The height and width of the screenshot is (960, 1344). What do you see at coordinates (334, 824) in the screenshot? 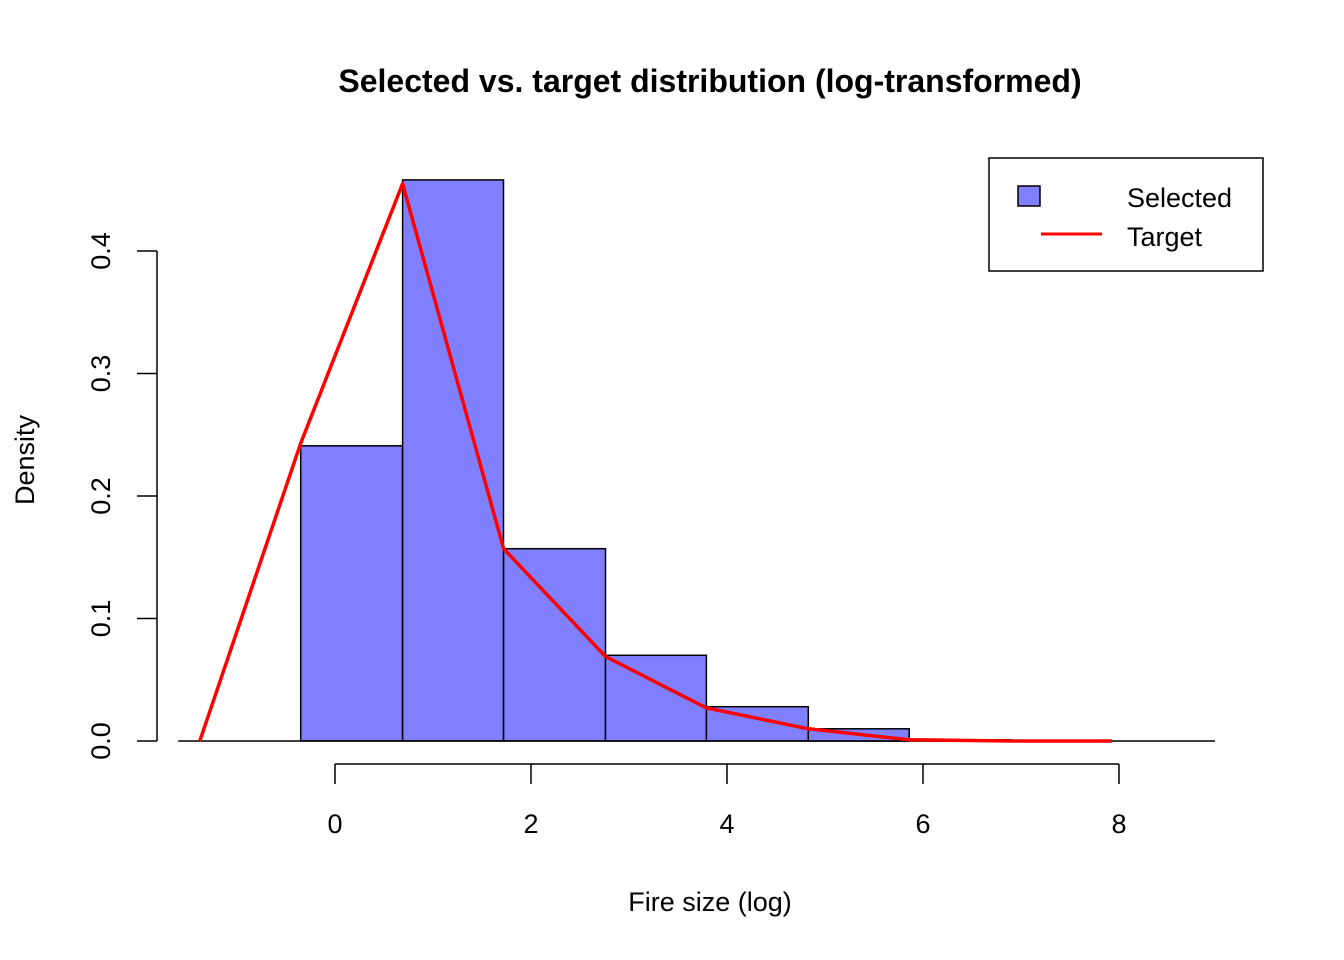
I see `x-tick-label-0: 0` at bounding box center [334, 824].